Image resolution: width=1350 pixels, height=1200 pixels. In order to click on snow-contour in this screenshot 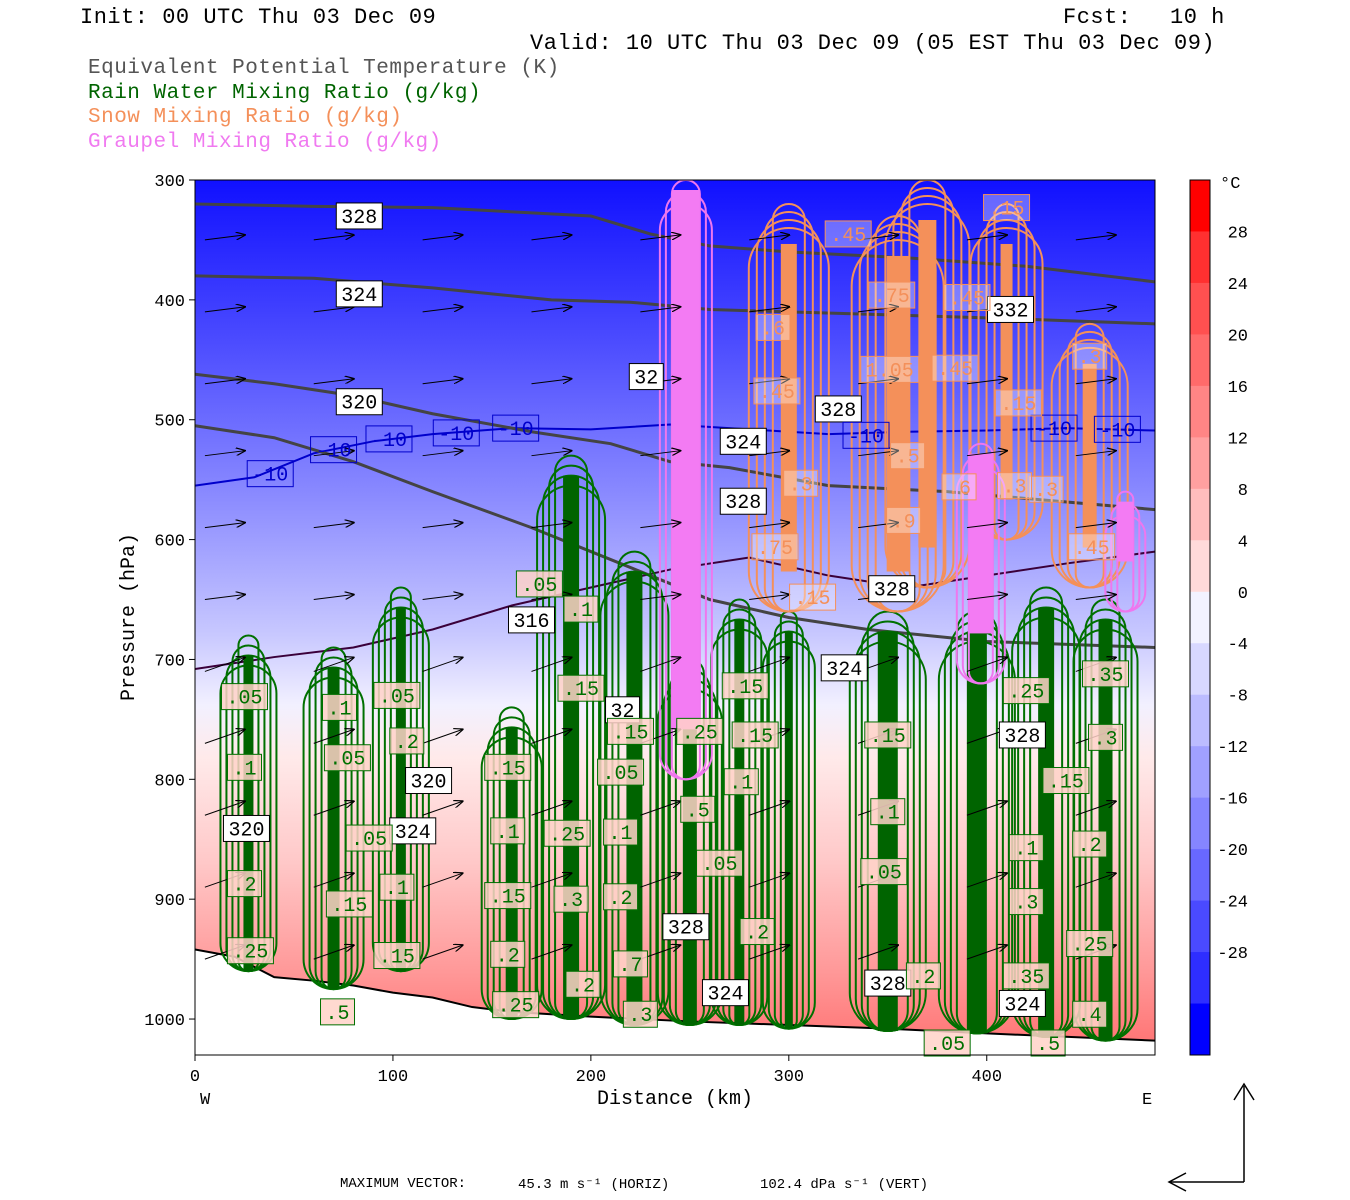, I will do `click(1089, 467)`.